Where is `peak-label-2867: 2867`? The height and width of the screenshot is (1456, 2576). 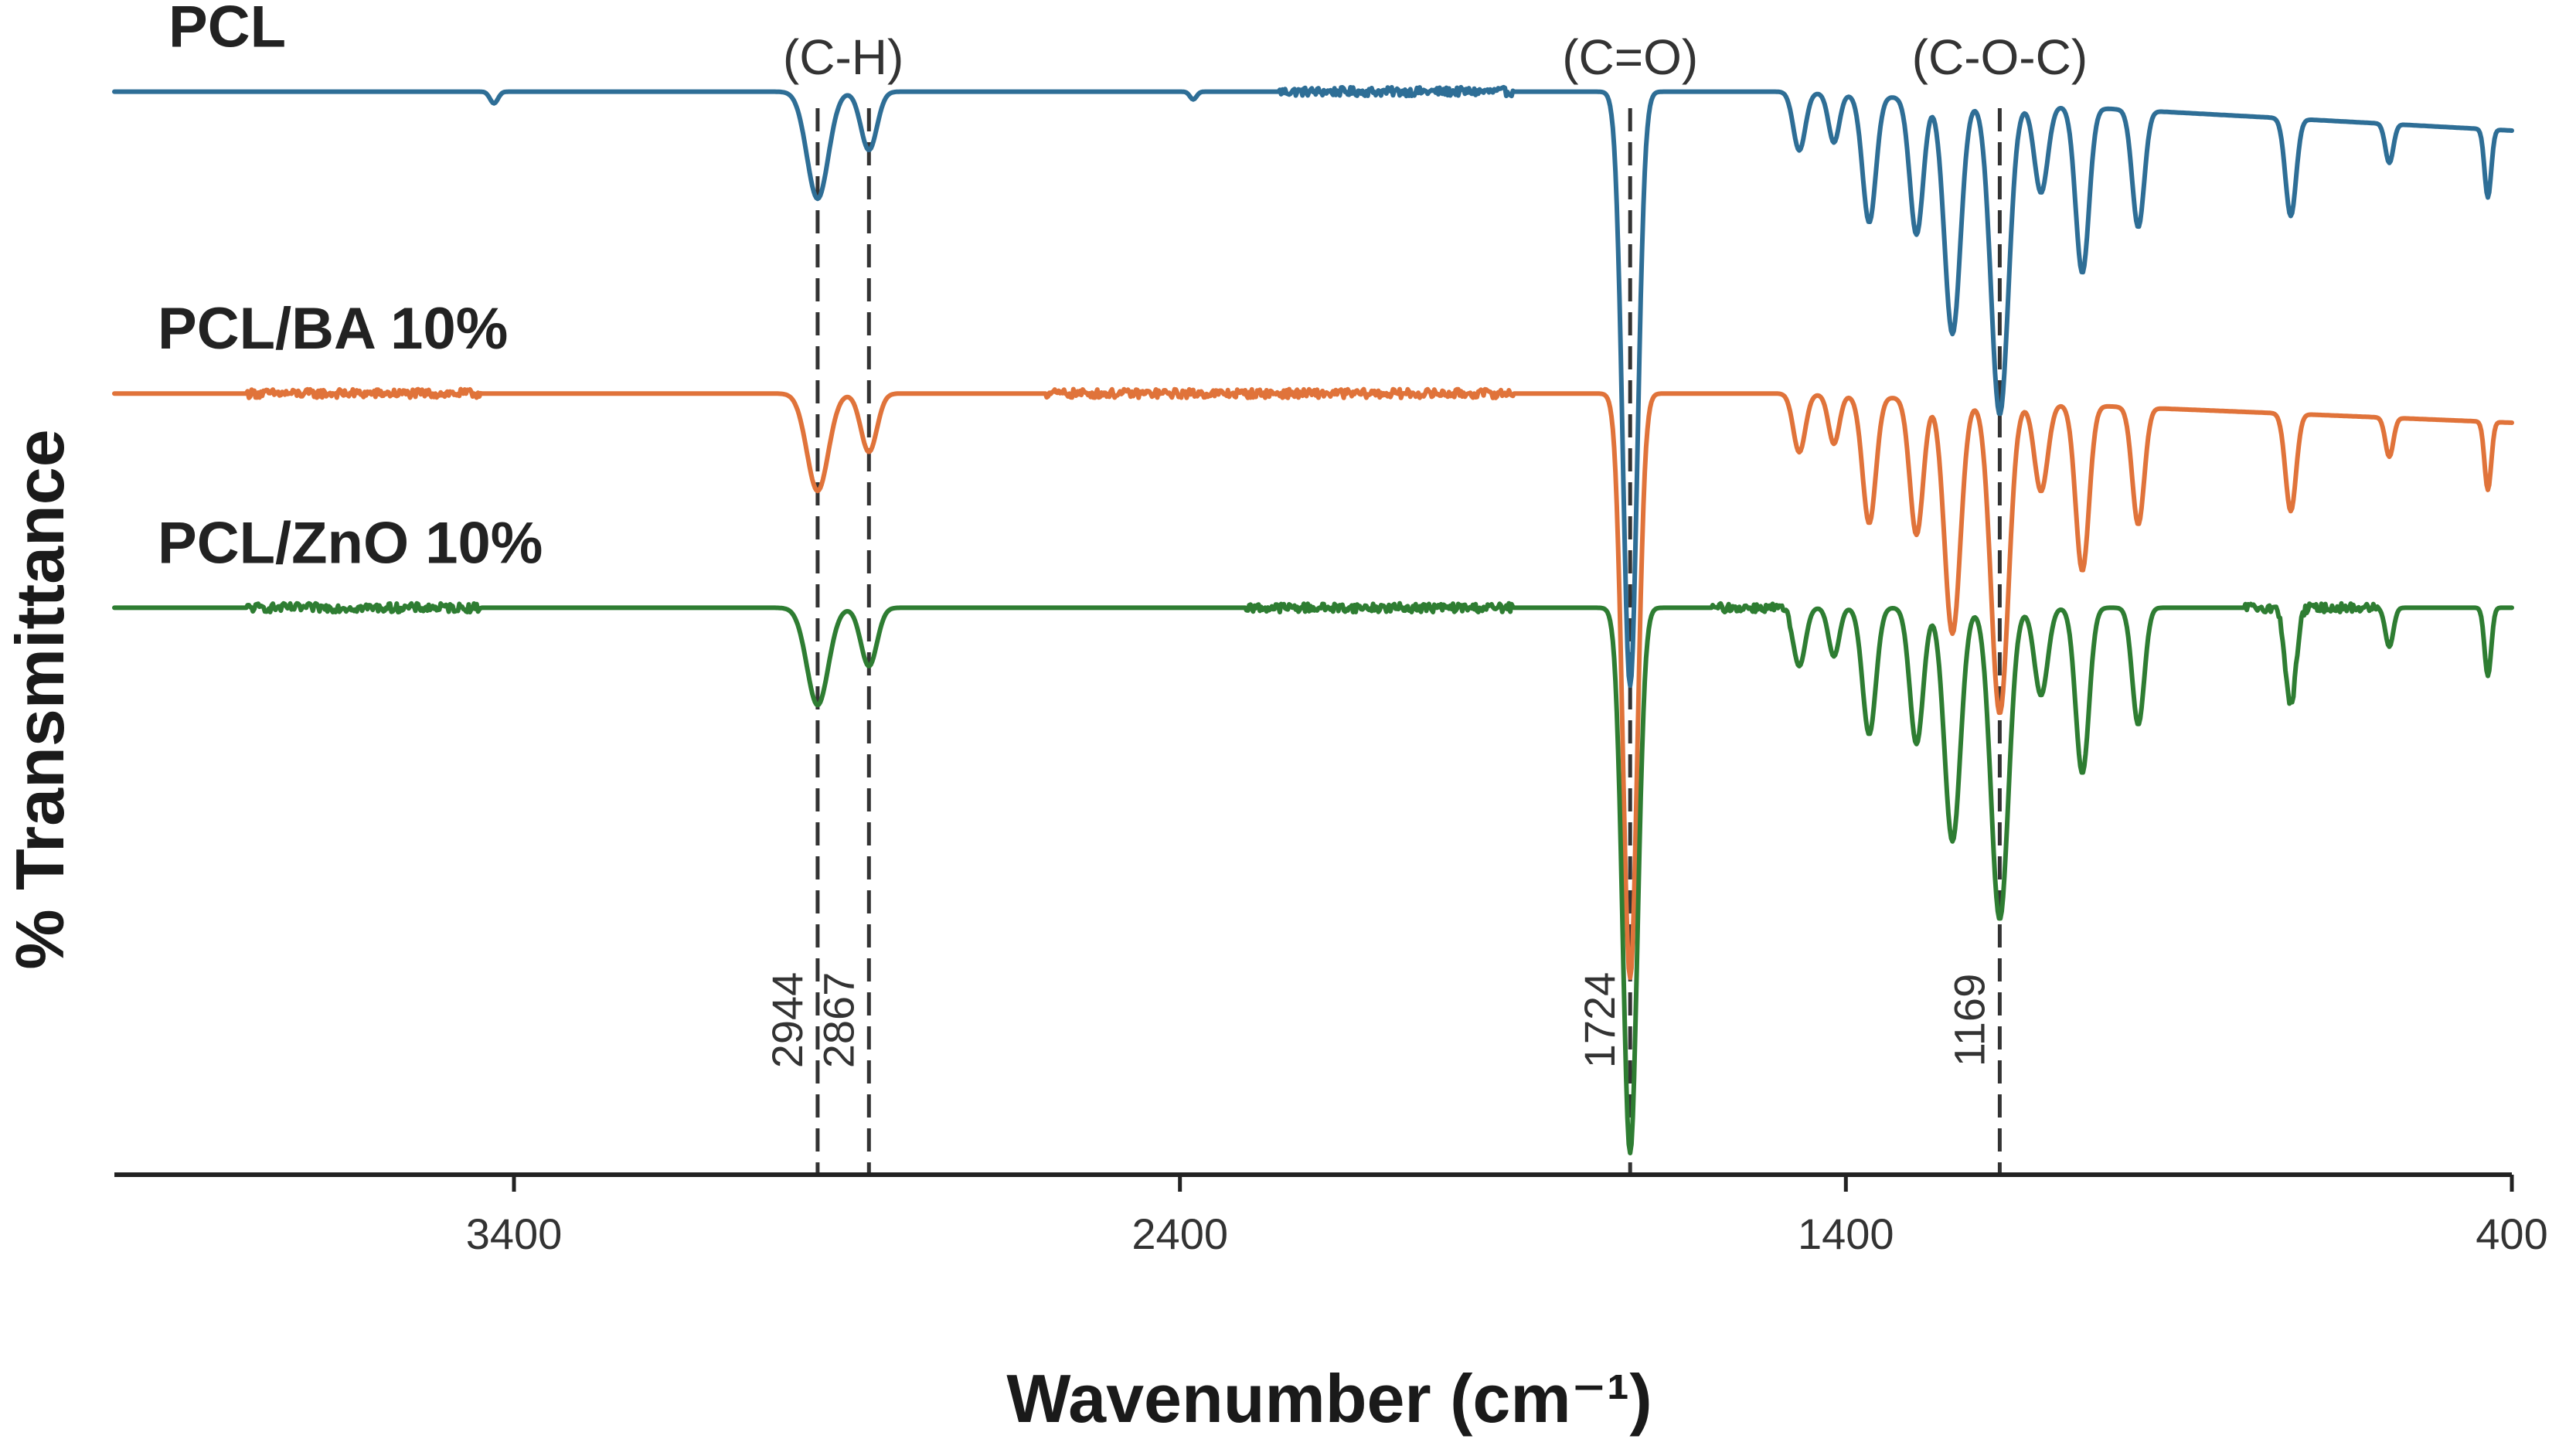 peak-label-2867: 2867 is located at coordinates (839, 1021).